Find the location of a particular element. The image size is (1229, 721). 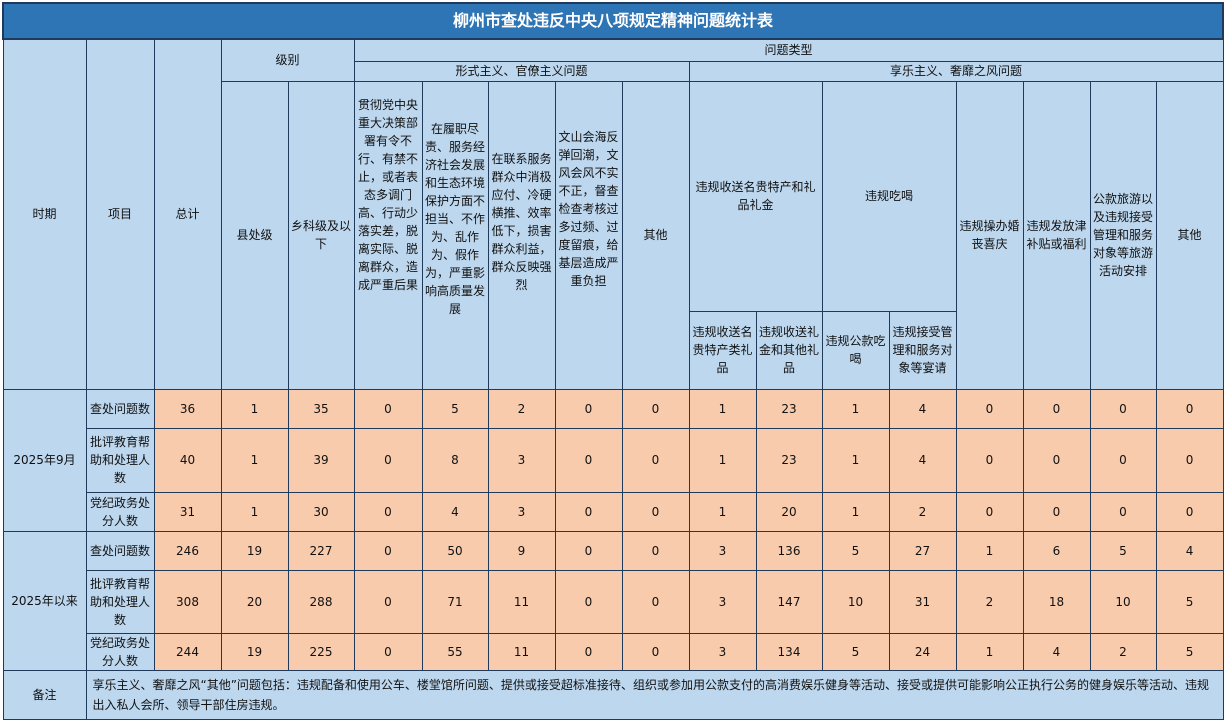

value-cell: 136 is located at coordinates (789, 550).